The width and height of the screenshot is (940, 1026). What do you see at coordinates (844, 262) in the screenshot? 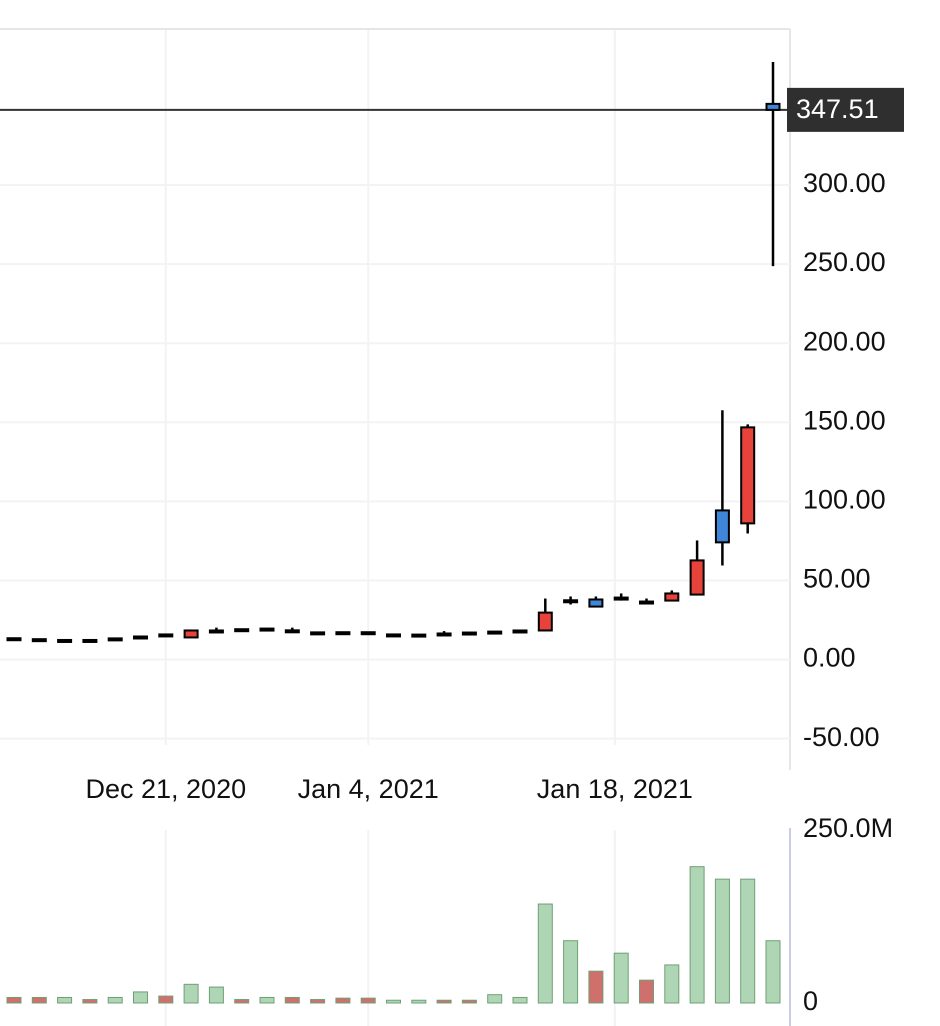
I see `y-tick-label: 250.00` at bounding box center [844, 262].